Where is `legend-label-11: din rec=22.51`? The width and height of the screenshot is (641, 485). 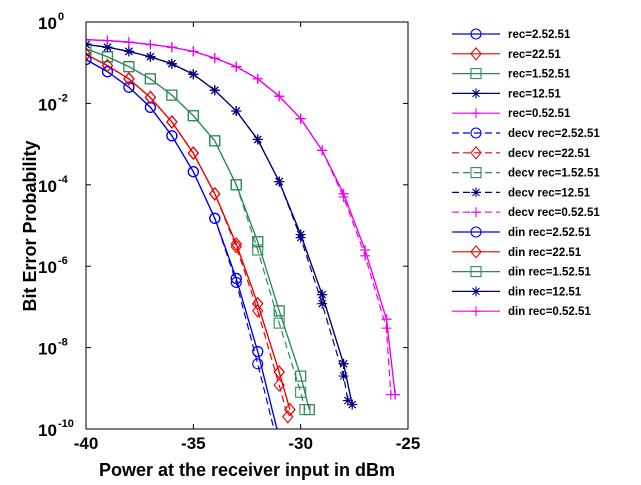 legend-label-11: din rec=22.51 is located at coordinates (545, 253).